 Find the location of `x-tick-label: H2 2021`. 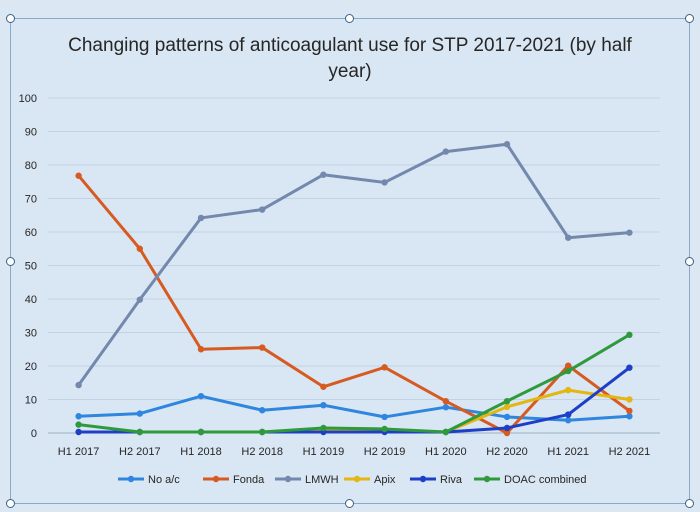

x-tick-label: H2 2021 is located at coordinates (630, 452).